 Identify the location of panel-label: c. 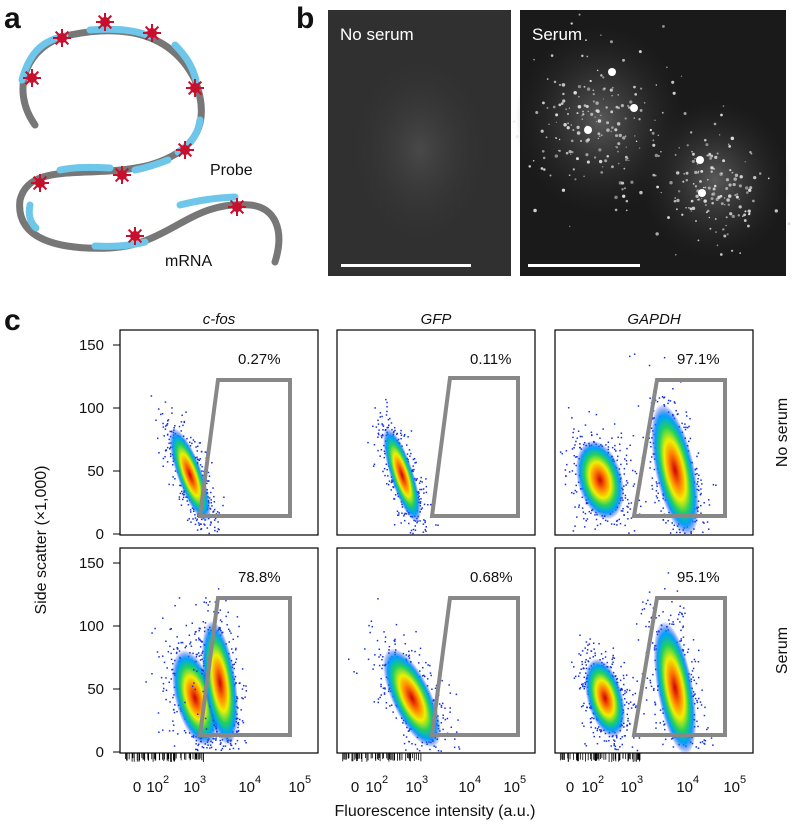
(12, 320).